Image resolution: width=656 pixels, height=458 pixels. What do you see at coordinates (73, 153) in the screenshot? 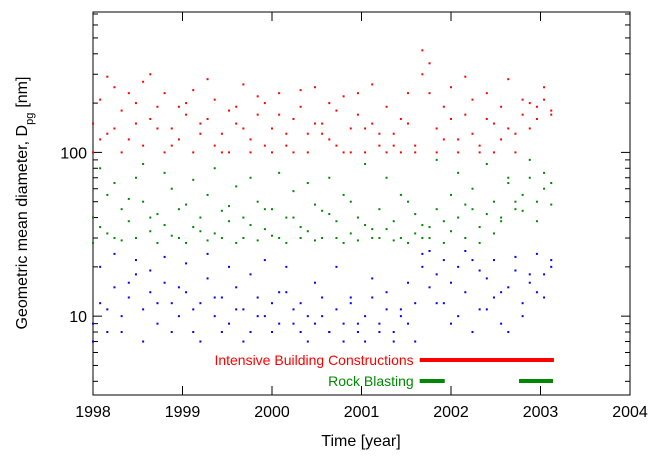
I see `y-tick-label: 100` at bounding box center [73, 153].